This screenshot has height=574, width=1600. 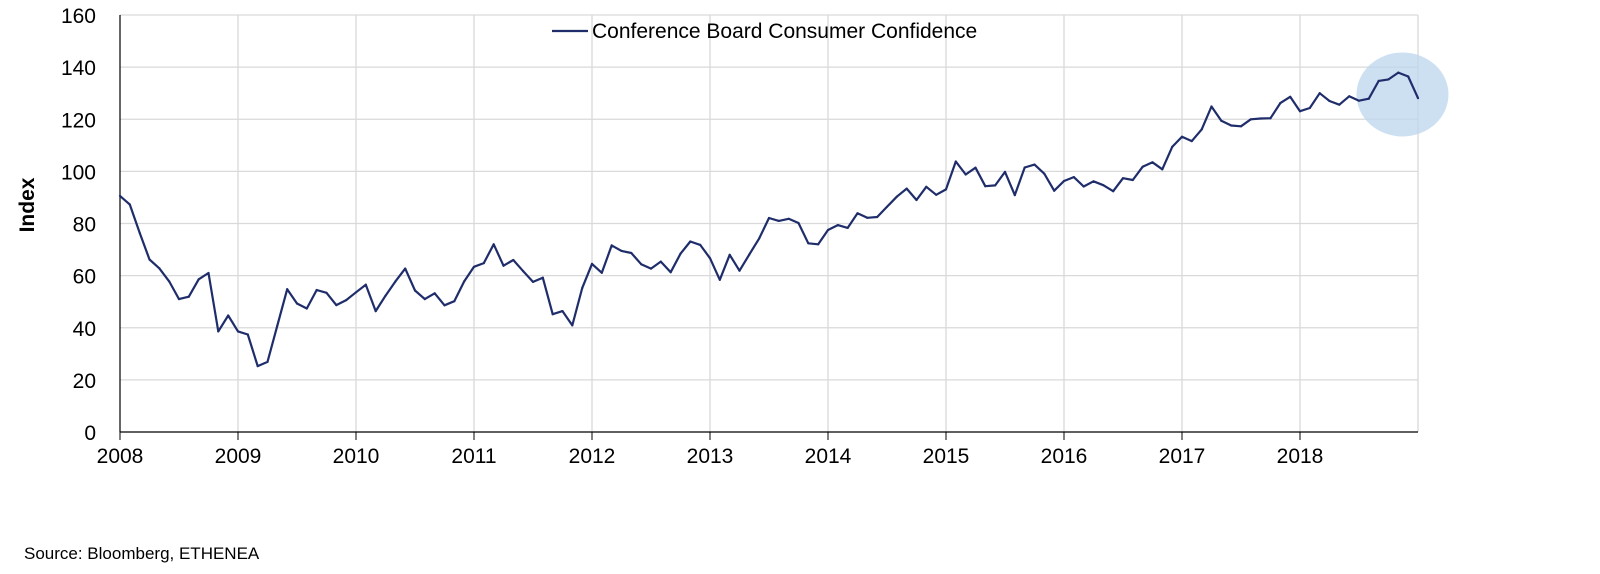 What do you see at coordinates (78, 16) in the screenshot?
I see `y-tick-label: 160` at bounding box center [78, 16].